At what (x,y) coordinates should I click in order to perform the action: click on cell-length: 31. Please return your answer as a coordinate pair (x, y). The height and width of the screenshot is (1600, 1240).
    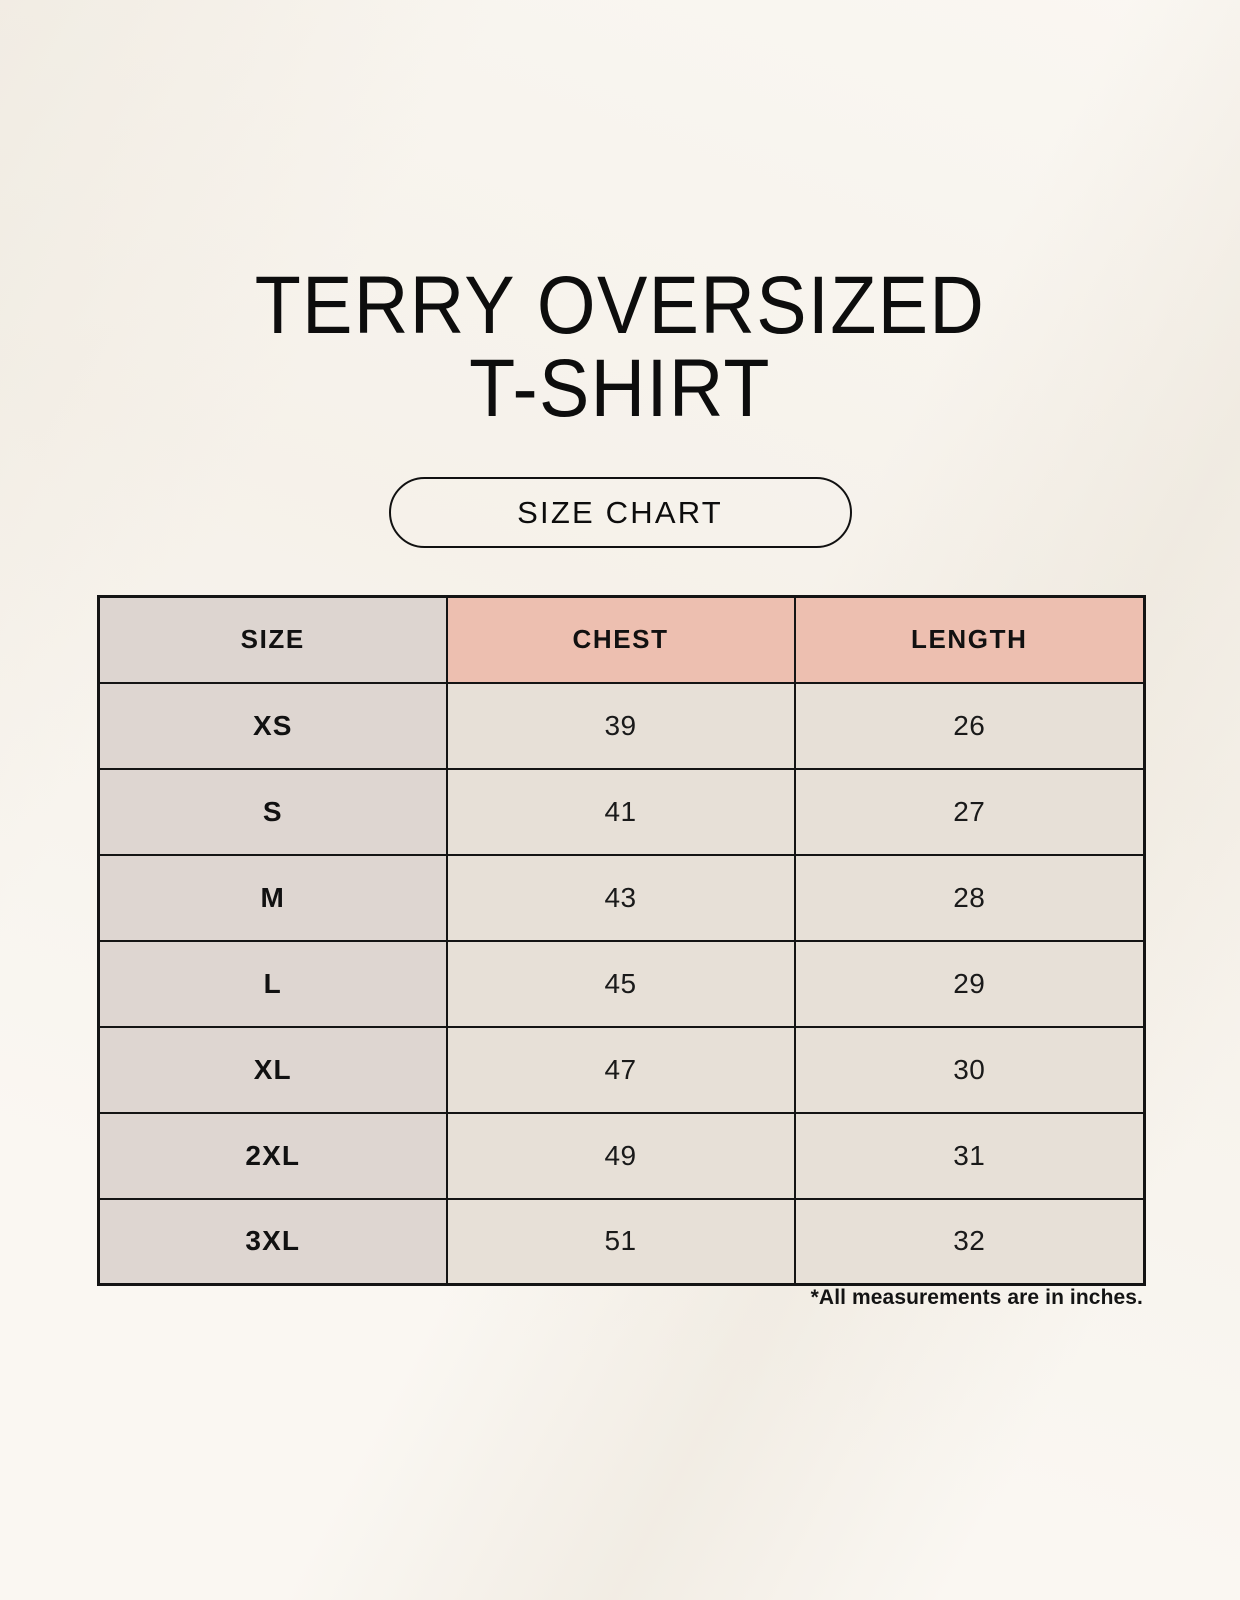
    Looking at the image, I should click on (969, 1155).